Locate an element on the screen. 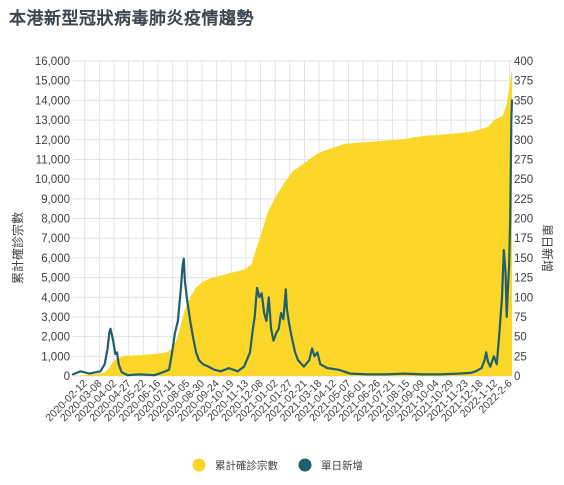 This screenshot has width=564, height=485. legend-item-cumulative: 累計確診宗數 is located at coordinates (235, 465).